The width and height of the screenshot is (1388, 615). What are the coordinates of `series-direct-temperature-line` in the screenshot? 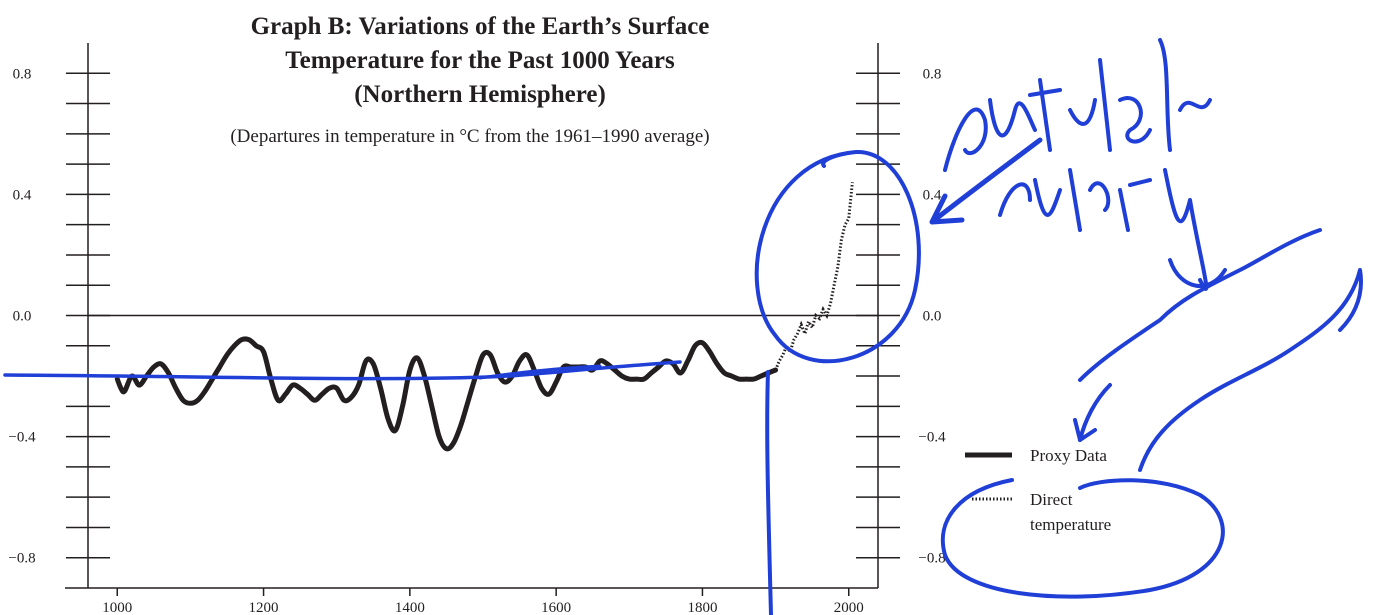 It's located at (814, 276).